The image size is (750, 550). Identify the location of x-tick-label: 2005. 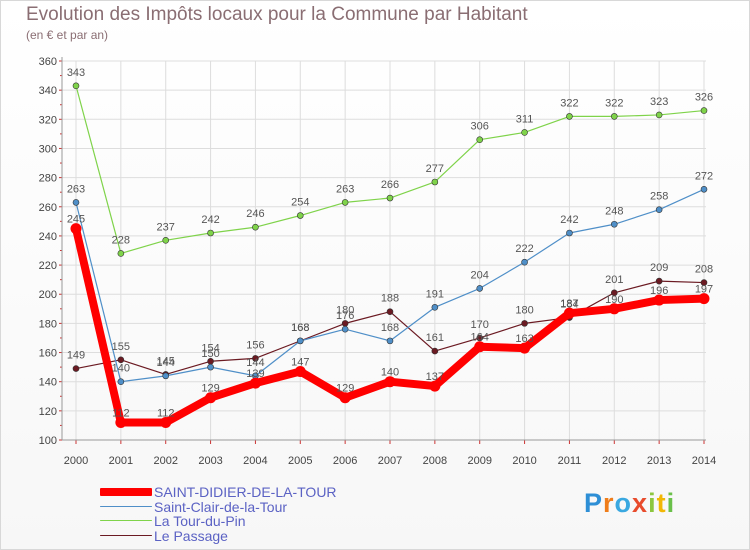
(300, 461).